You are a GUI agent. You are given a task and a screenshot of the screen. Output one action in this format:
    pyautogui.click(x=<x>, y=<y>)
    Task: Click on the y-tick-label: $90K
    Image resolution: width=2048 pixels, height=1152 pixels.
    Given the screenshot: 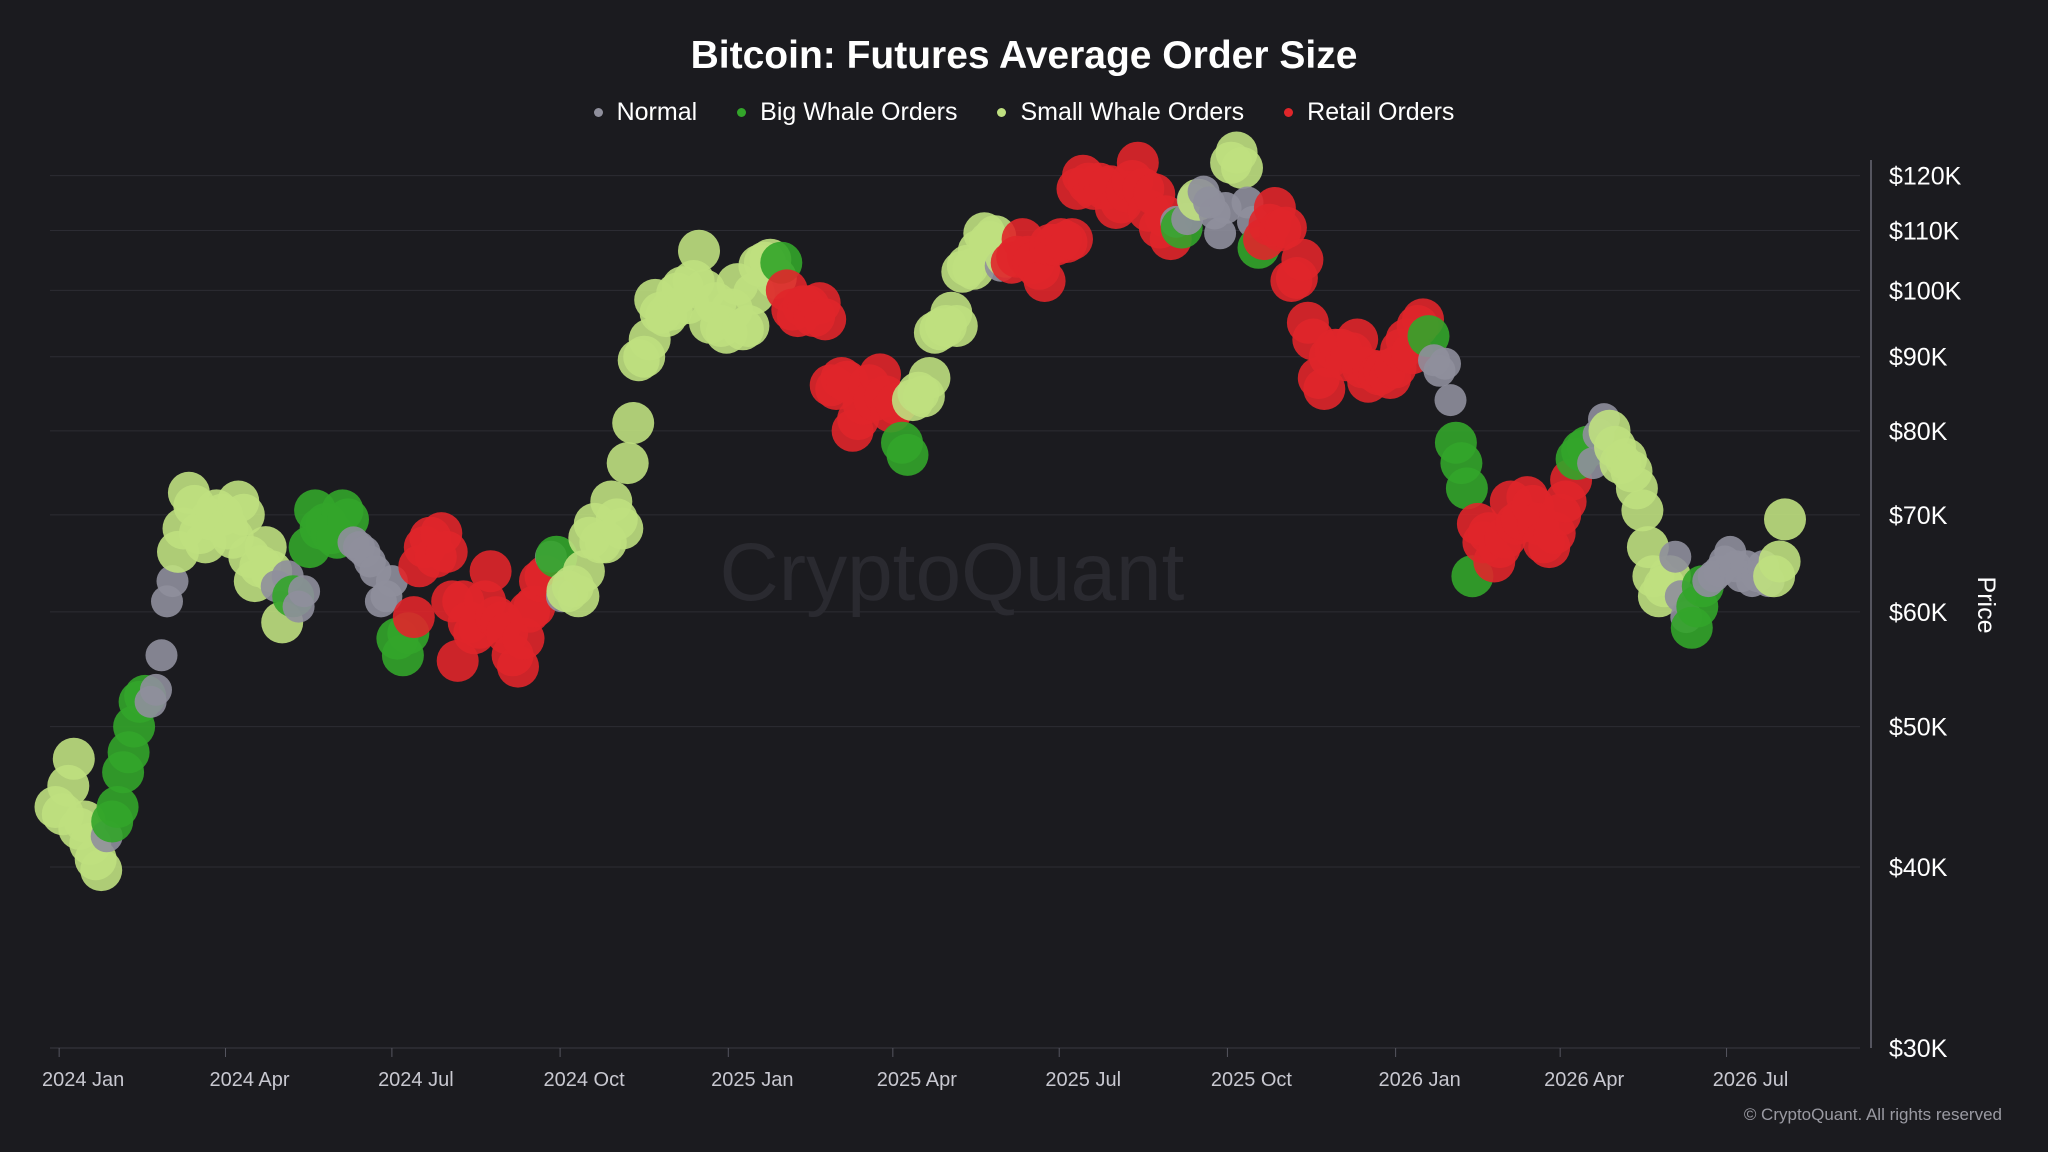 What is the action you would take?
    pyautogui.click(x=1918, y=358)
    